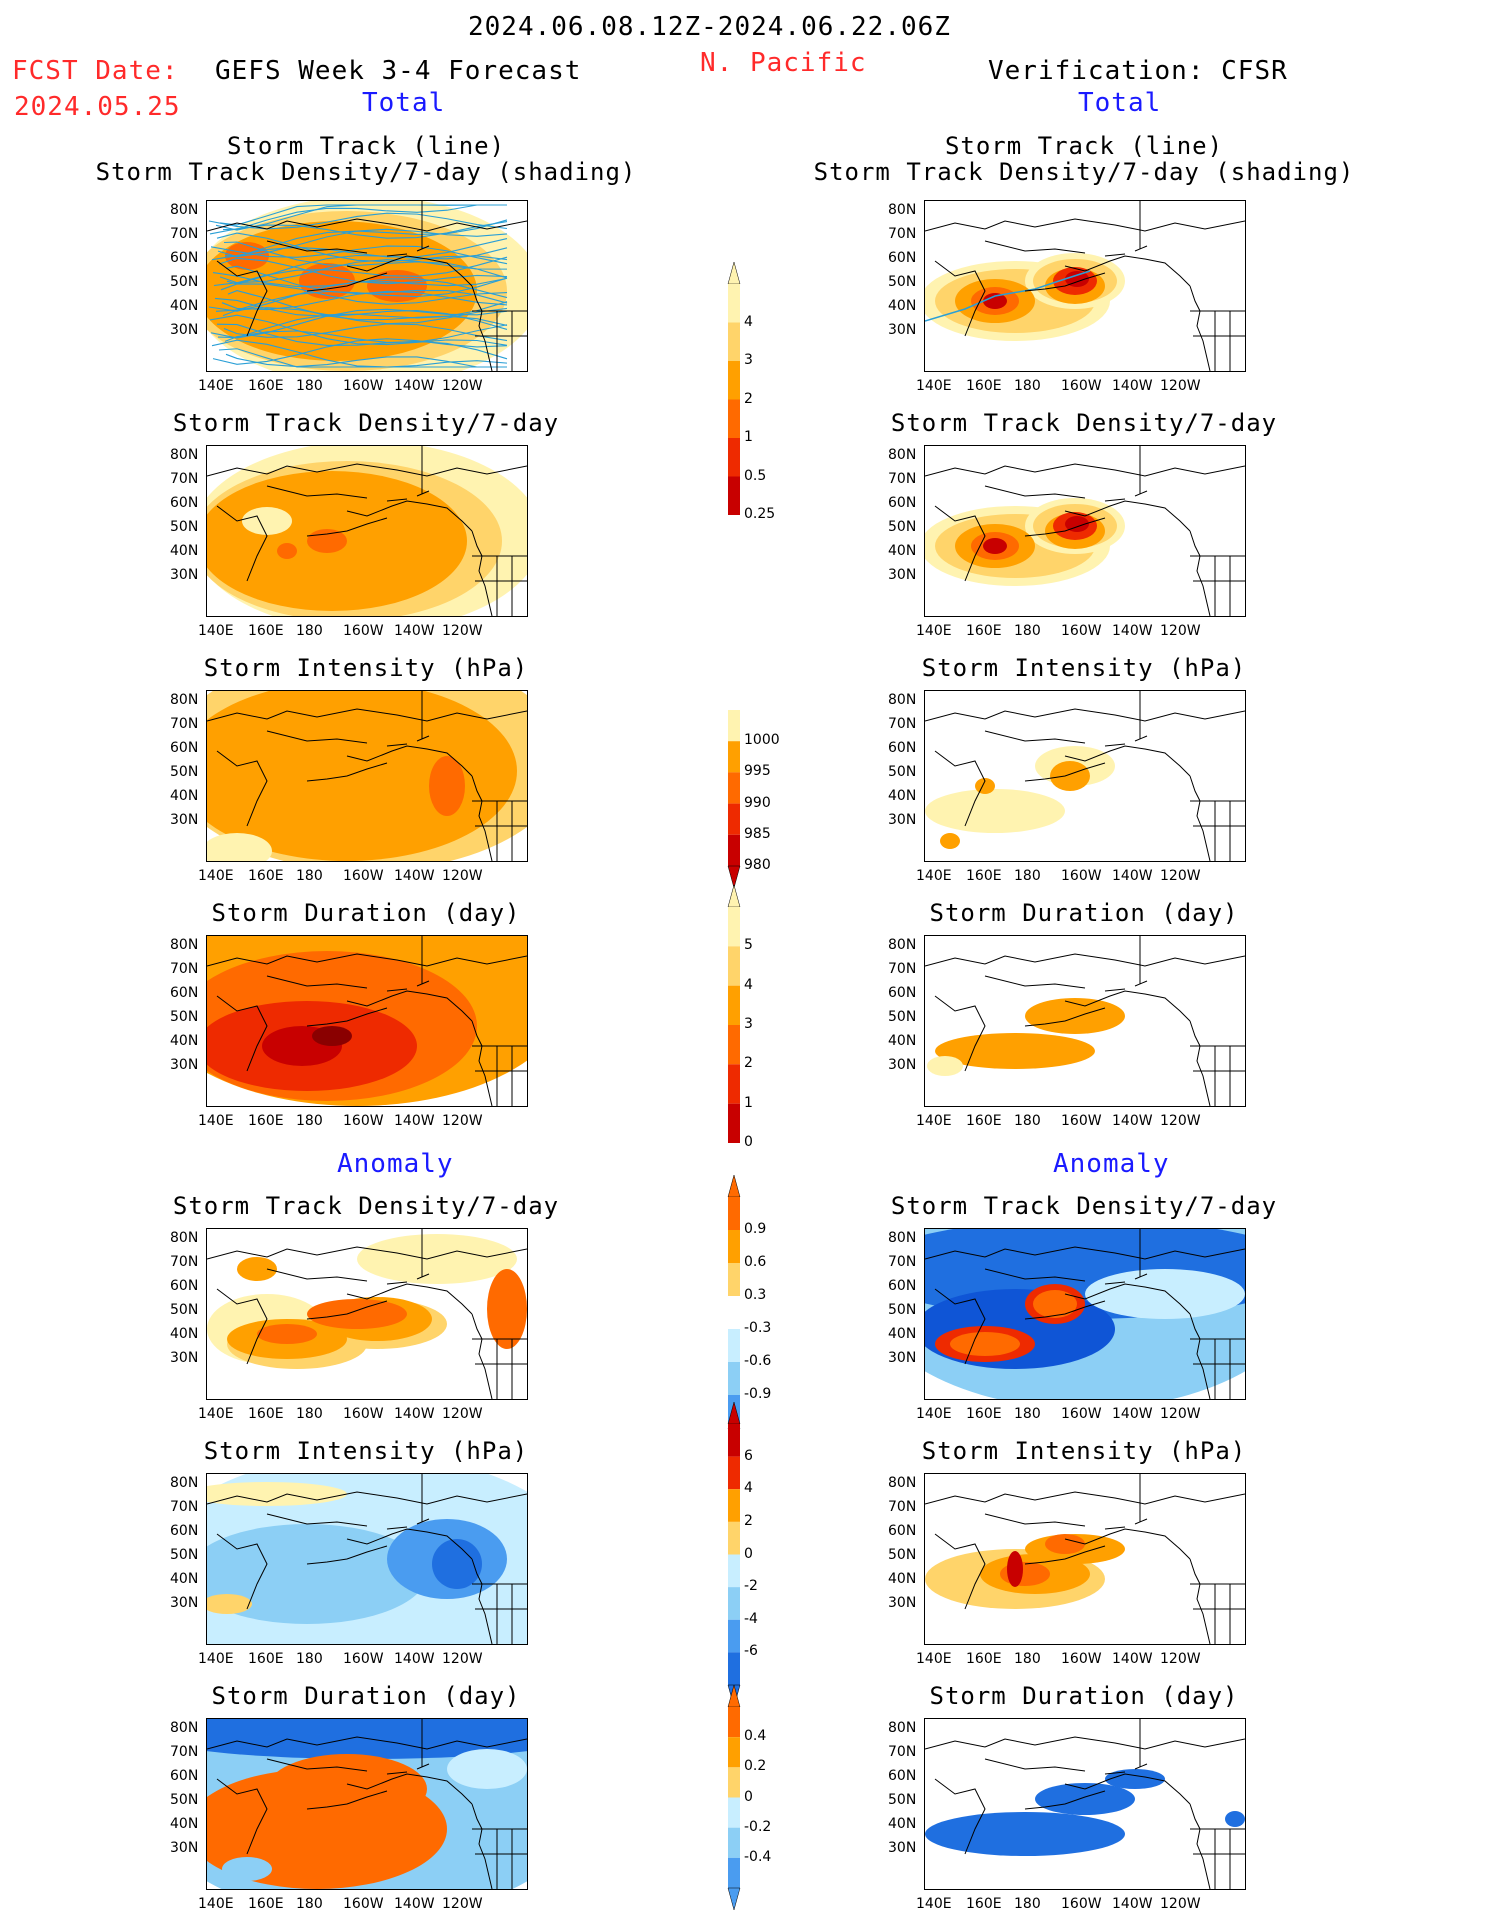 This screenshot has height=1930, width=1487. I want to click on lon-tick-label: 160W, so click(363, 1904).